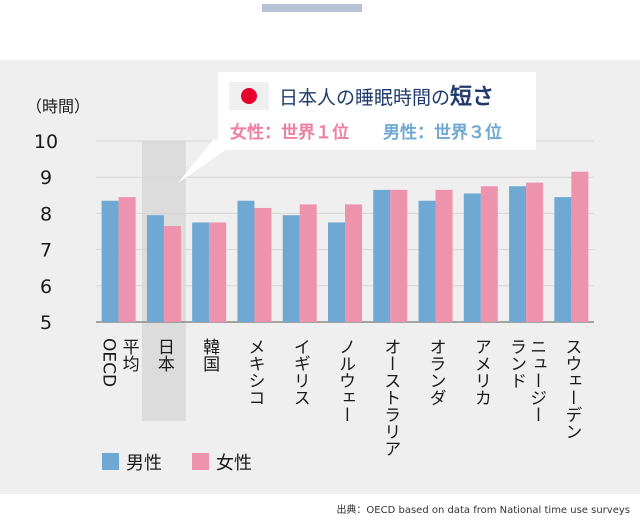 The width and height of the screenshot is (640, 521). I want to click on header-accent-bar, so click(312, 8).